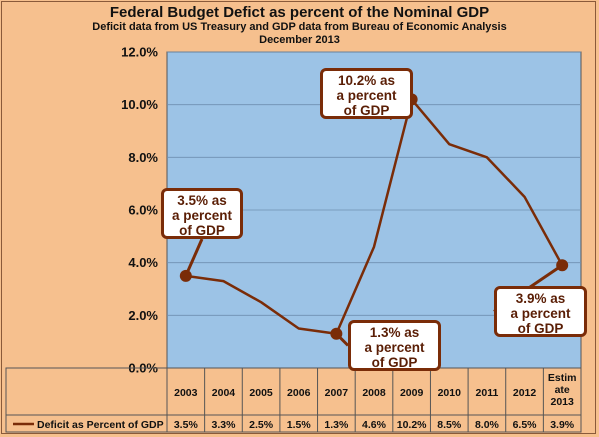 The image size is (599, 437). Describe the element at coordinates (299, 40) in the screenshot. I see `chart-subtitle-date: December 2013` at that location.